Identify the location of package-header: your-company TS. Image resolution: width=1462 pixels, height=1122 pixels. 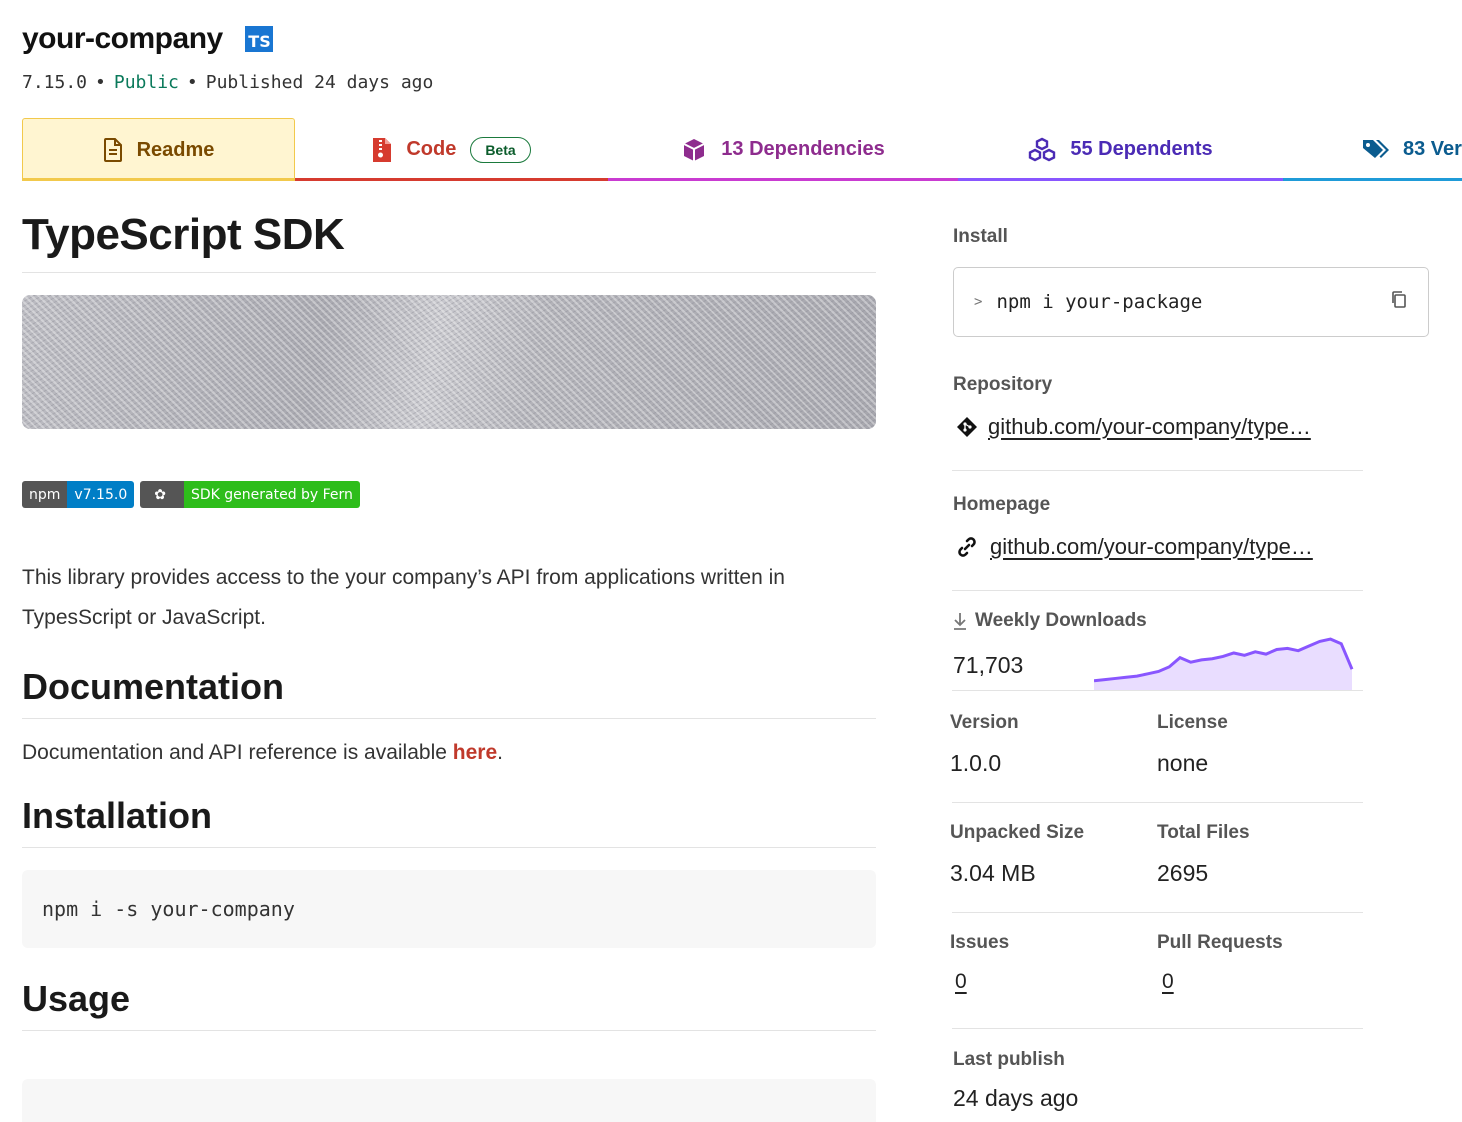
(147, 39).